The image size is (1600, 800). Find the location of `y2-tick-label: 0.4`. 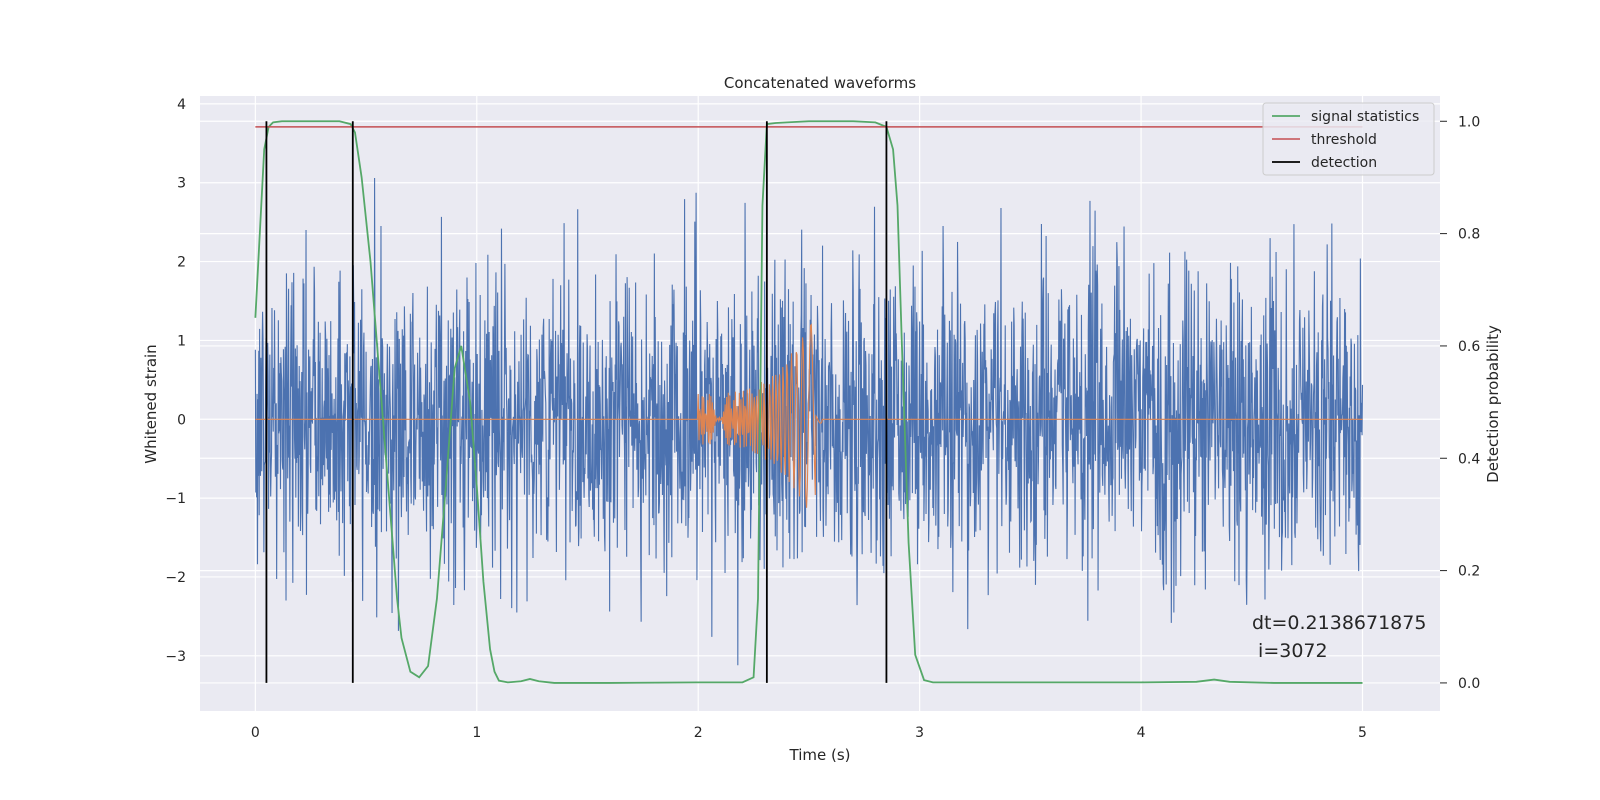

y2-tick-label: 0.4 is located at coordinates (1469, 459).